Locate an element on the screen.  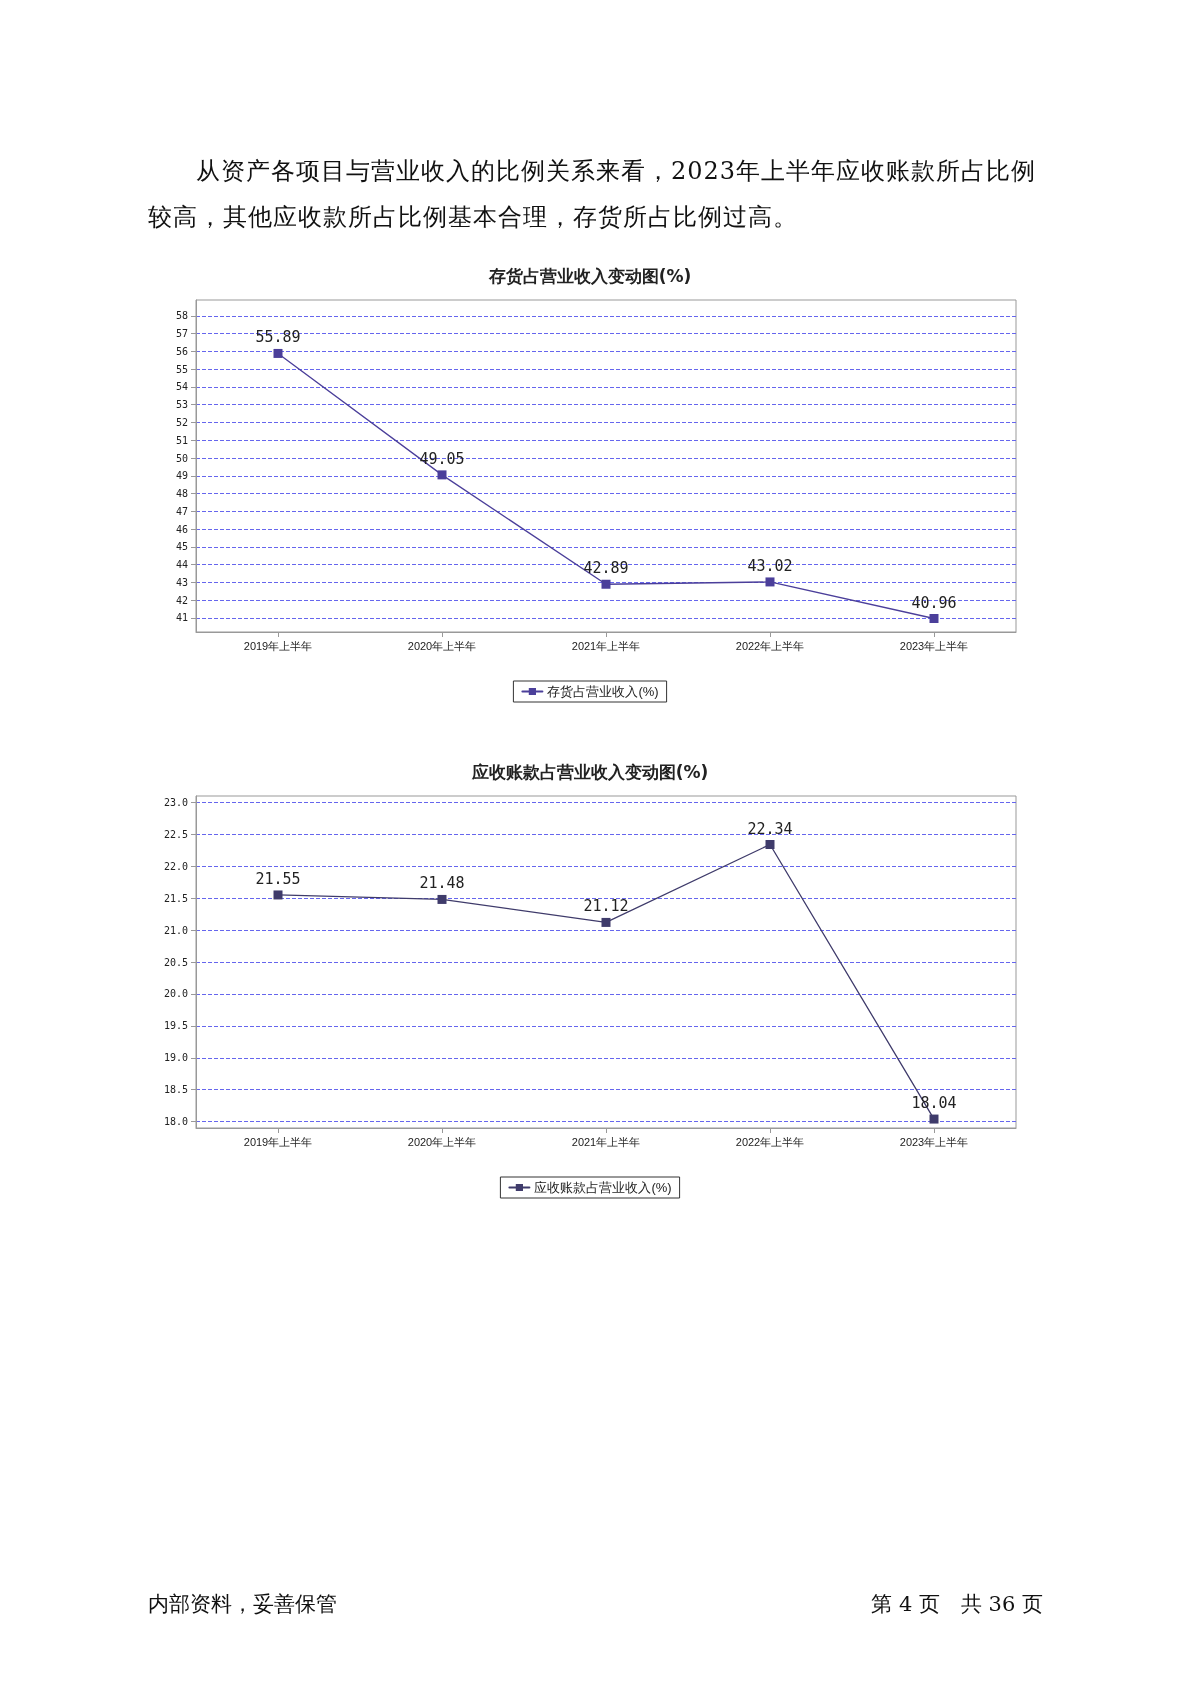
y-tick-label: 58 is located at coordinates (181, 316).